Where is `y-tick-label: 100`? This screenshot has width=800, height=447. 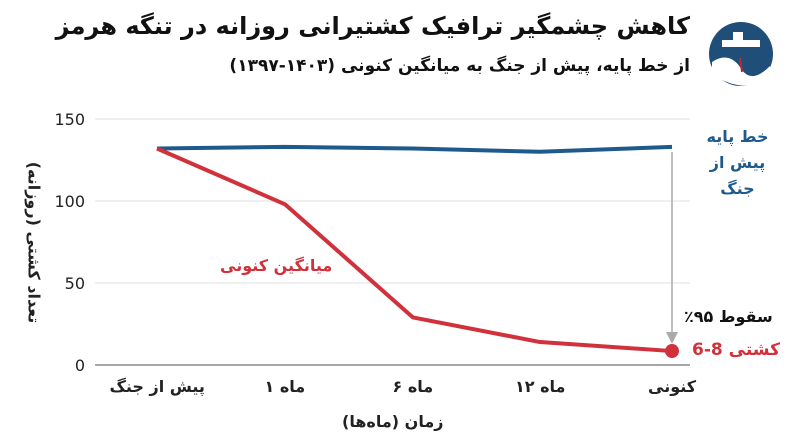 y-tick-label: 100 is located at coordinates (69, 201).